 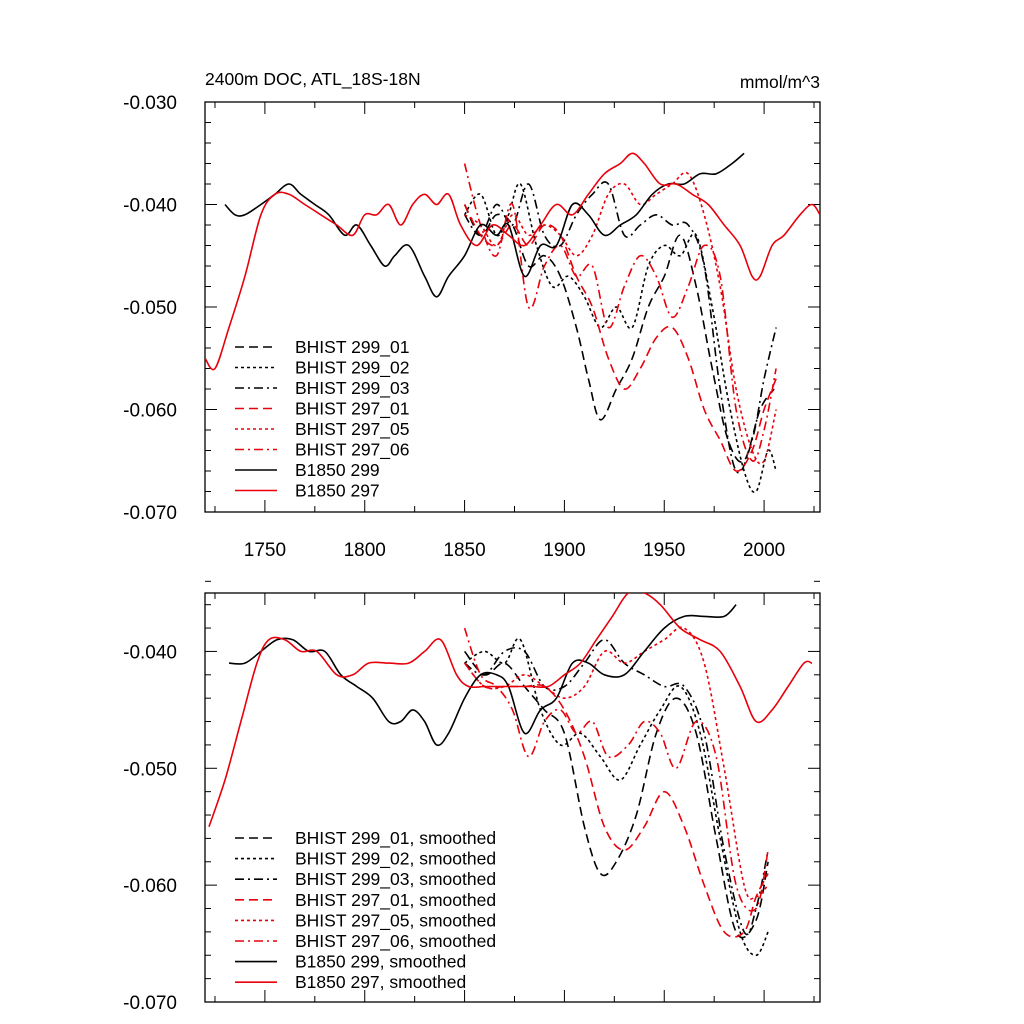 What do you see at coordinates (352, 347) in the screenshot?
I see `legend-label: BHIST 299_01` at bounding box center [352, 347].